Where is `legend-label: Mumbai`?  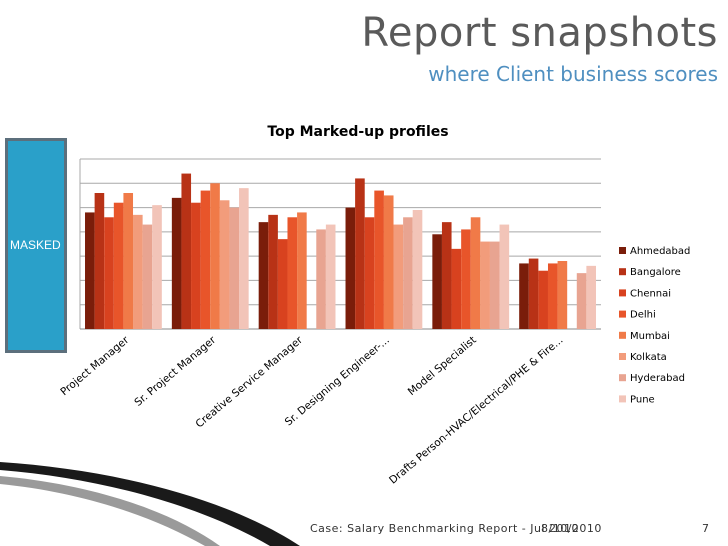
legend-label: Mumbai is located at coordinates (650, 336).